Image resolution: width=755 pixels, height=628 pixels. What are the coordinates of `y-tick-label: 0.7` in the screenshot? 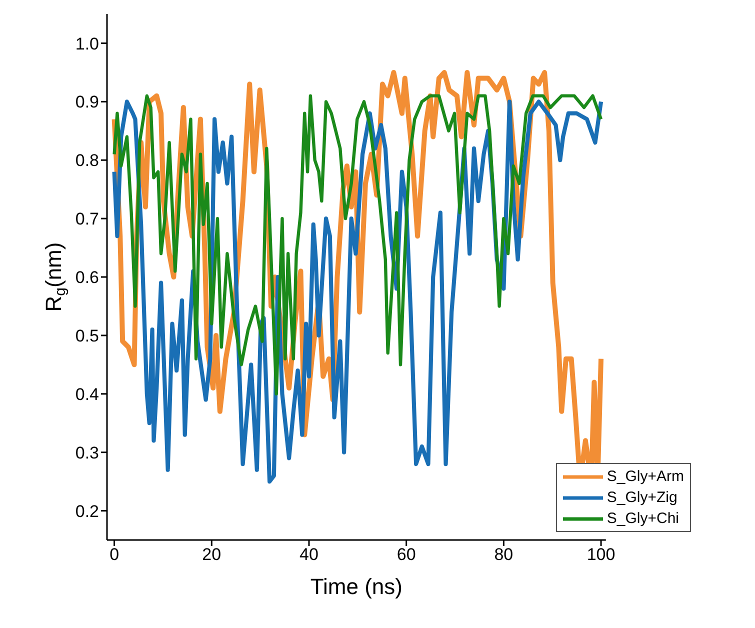 It's located at (87, 219).